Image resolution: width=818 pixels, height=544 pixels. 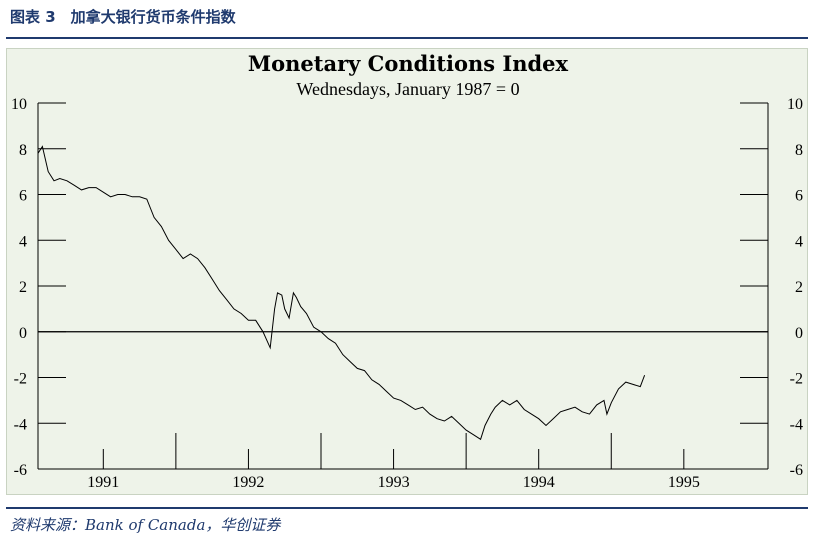 What do you see at coordinates (799, 287) in the screenshot?
I see `y-tick-label-right: 2` at bounding box center [799, 287].